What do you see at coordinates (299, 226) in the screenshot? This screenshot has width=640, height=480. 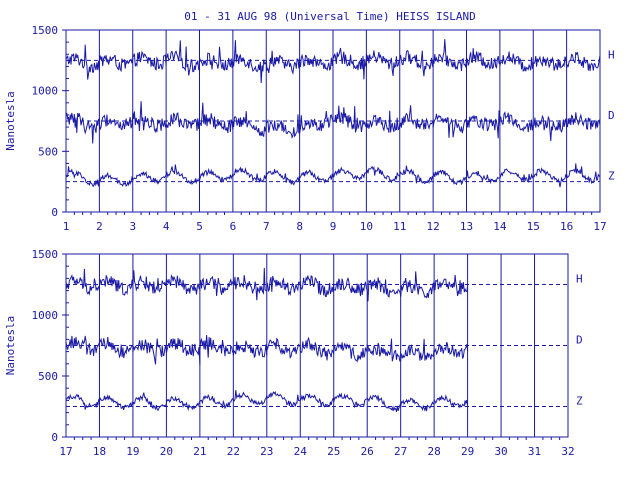 I see `x-tick-label: 8` at bounding box center [299, 226].